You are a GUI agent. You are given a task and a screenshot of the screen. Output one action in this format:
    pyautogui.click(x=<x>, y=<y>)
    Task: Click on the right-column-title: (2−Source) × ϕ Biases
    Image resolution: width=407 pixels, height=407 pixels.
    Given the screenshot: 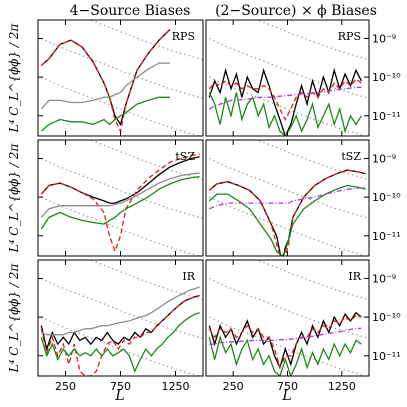 What is the action you would take?
    pyautogui.click(x=296, y=11)
    